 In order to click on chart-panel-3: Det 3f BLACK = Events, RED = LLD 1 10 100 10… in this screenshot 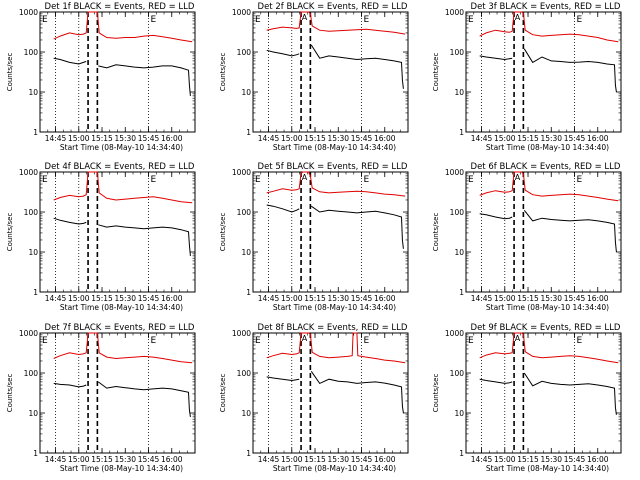, I will do `click(527, 77)`.